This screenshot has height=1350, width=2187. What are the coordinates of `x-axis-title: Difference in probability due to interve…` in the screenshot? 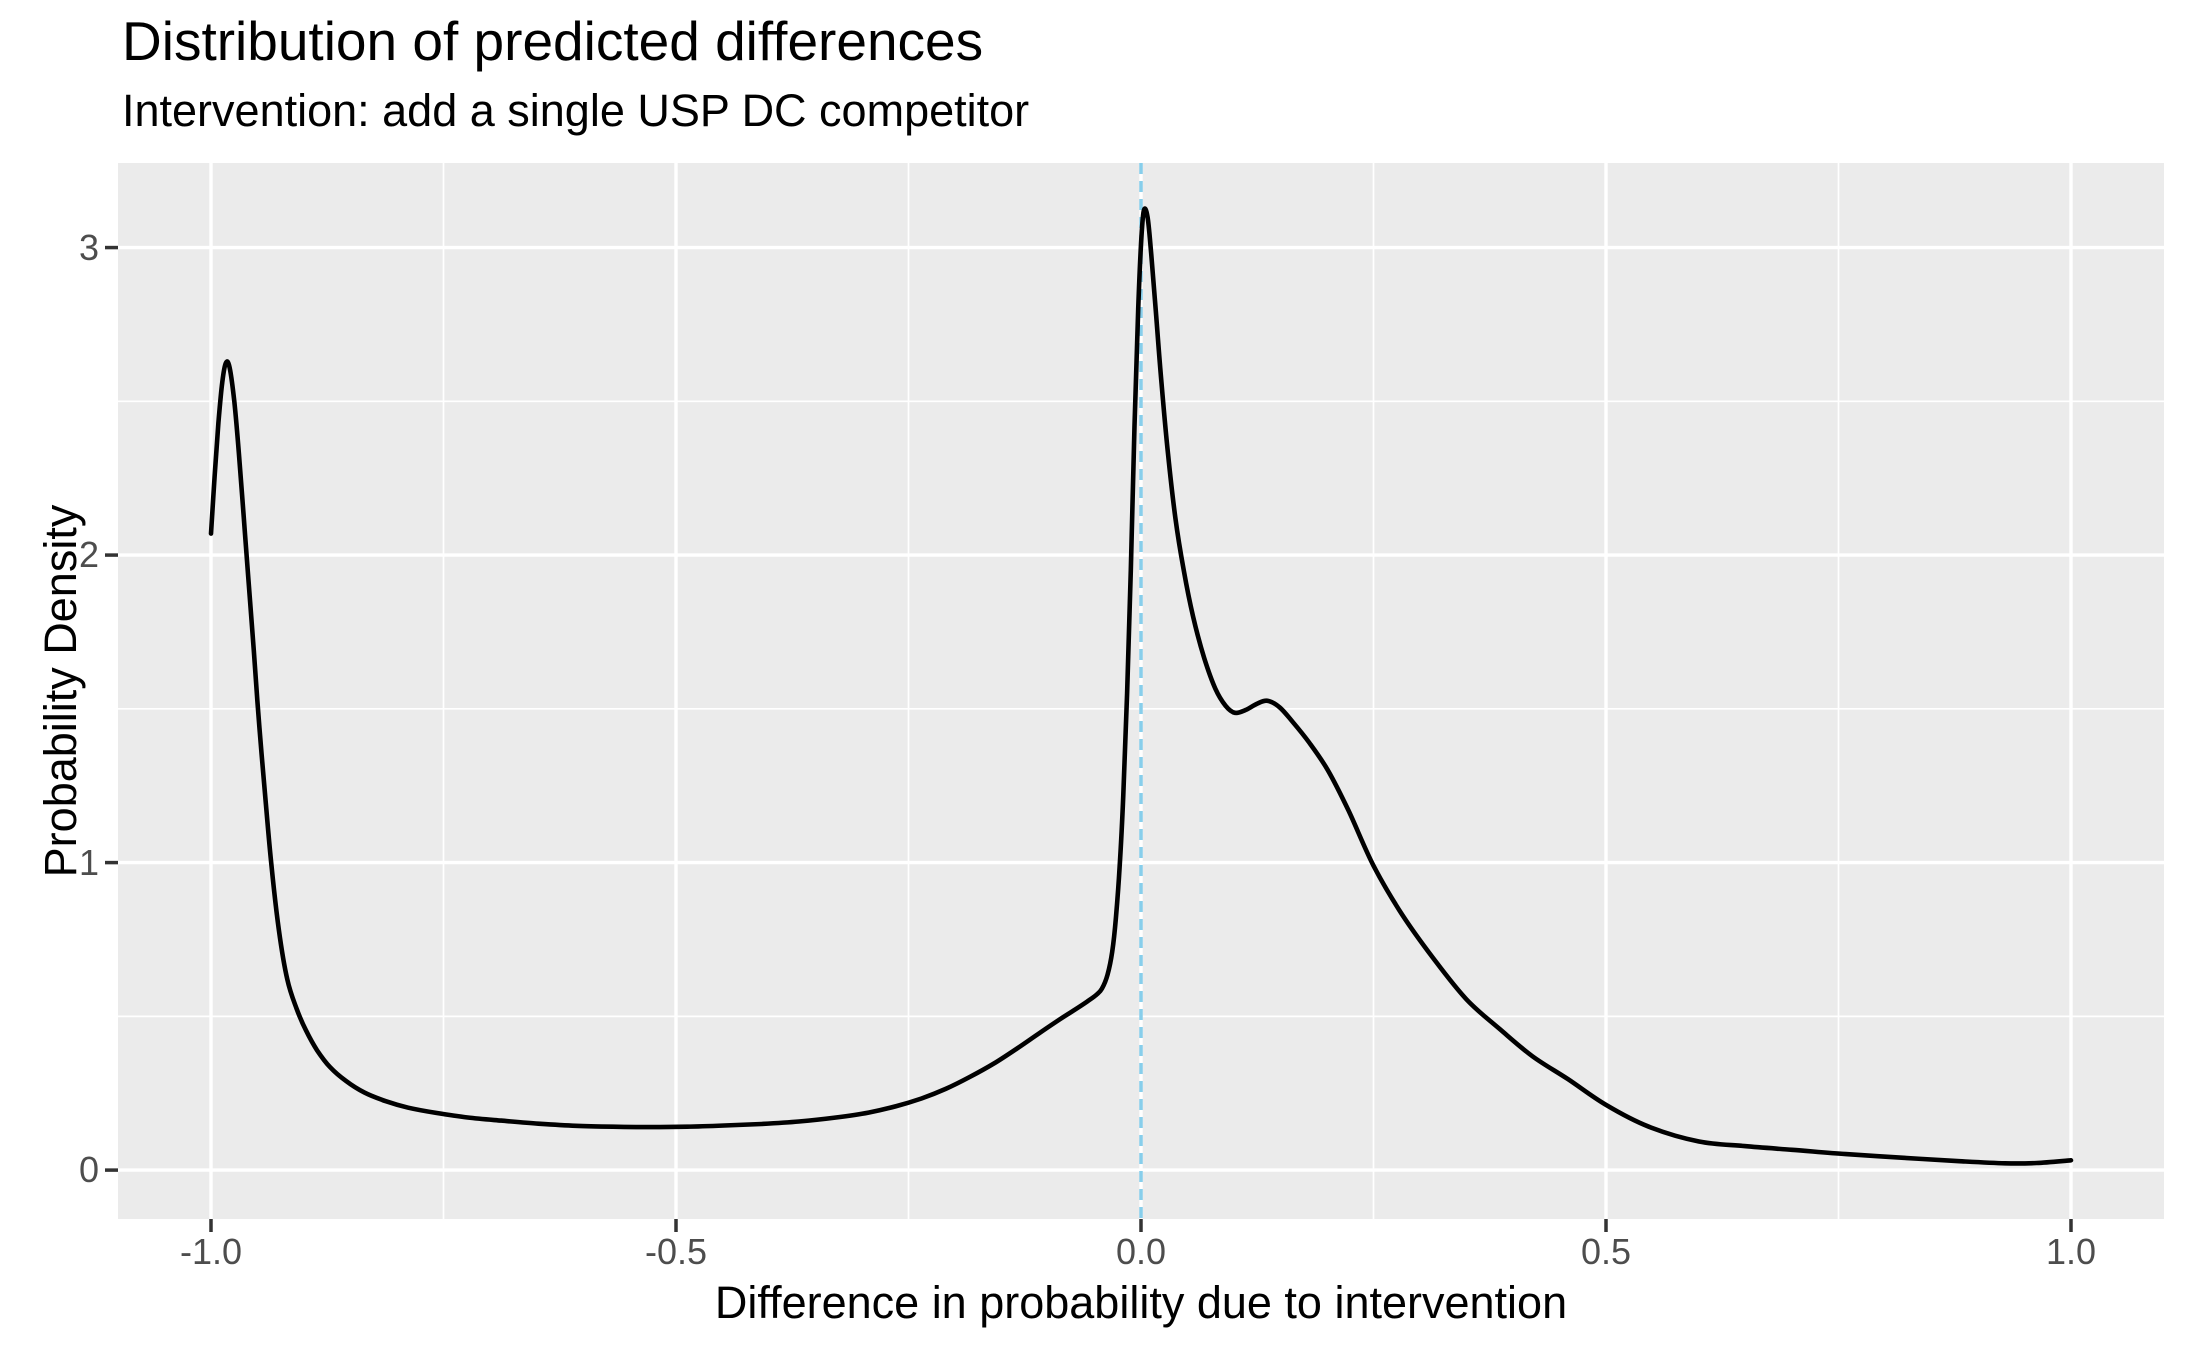 It's located at (1141, 1302).